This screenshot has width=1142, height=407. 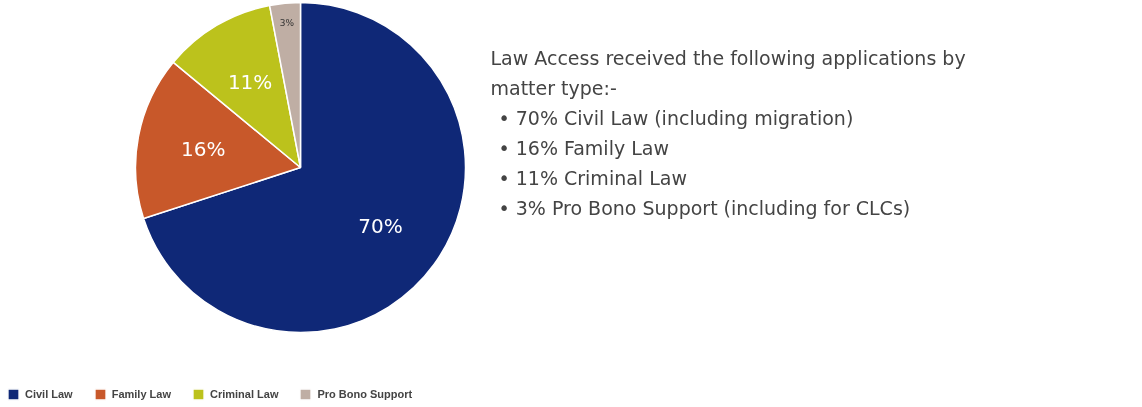 What do you see at coordinates (380, 225) in the screenshot?
I see `data-label: 70%` at bounding box center [380, 225].